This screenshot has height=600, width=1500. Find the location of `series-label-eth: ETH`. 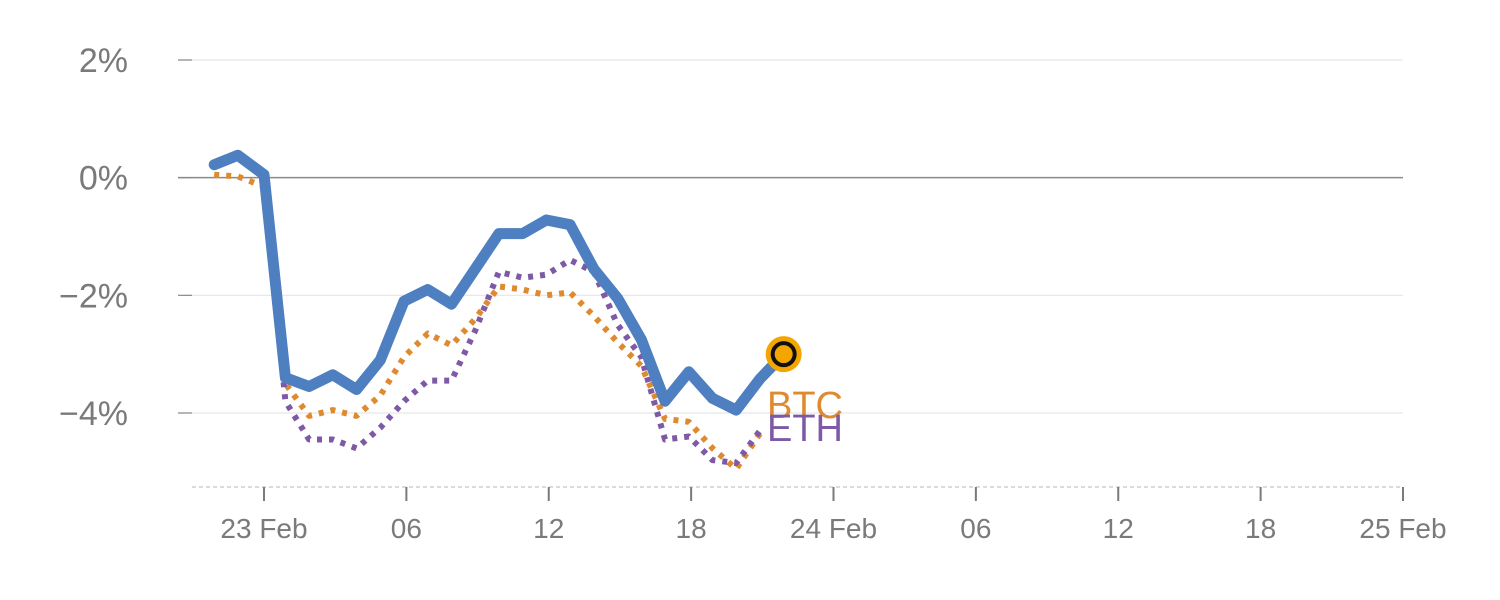

series-label-eth: ETH is located at coordinates (805, 429).